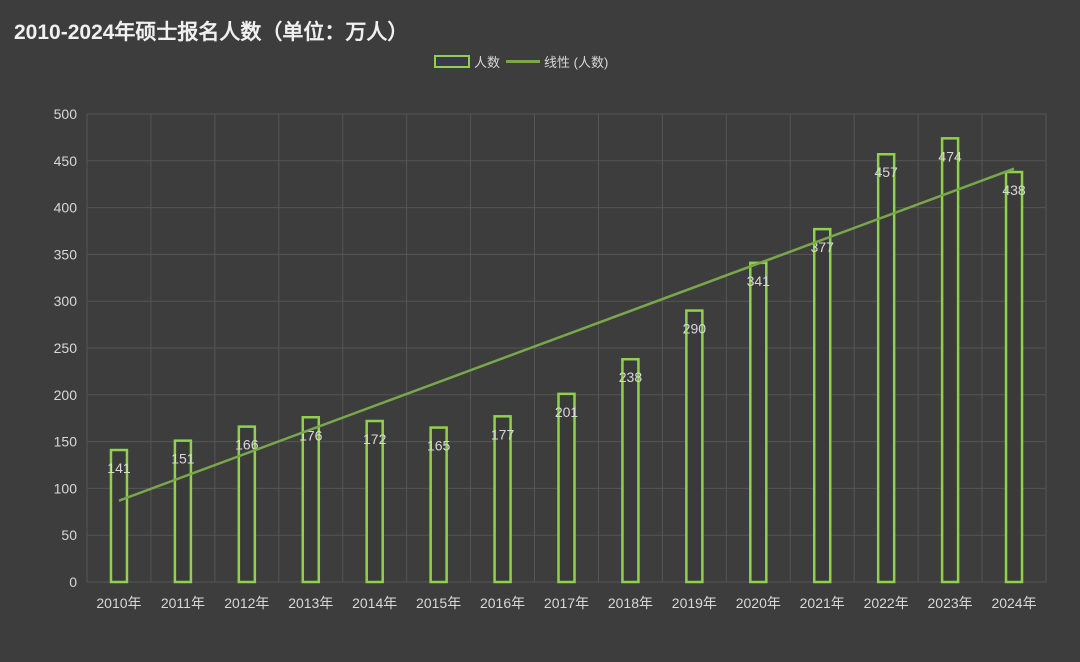 This screenshot has height=662, width=1080. I want to click on x-tick-label: 2021年, so click(822, 603).